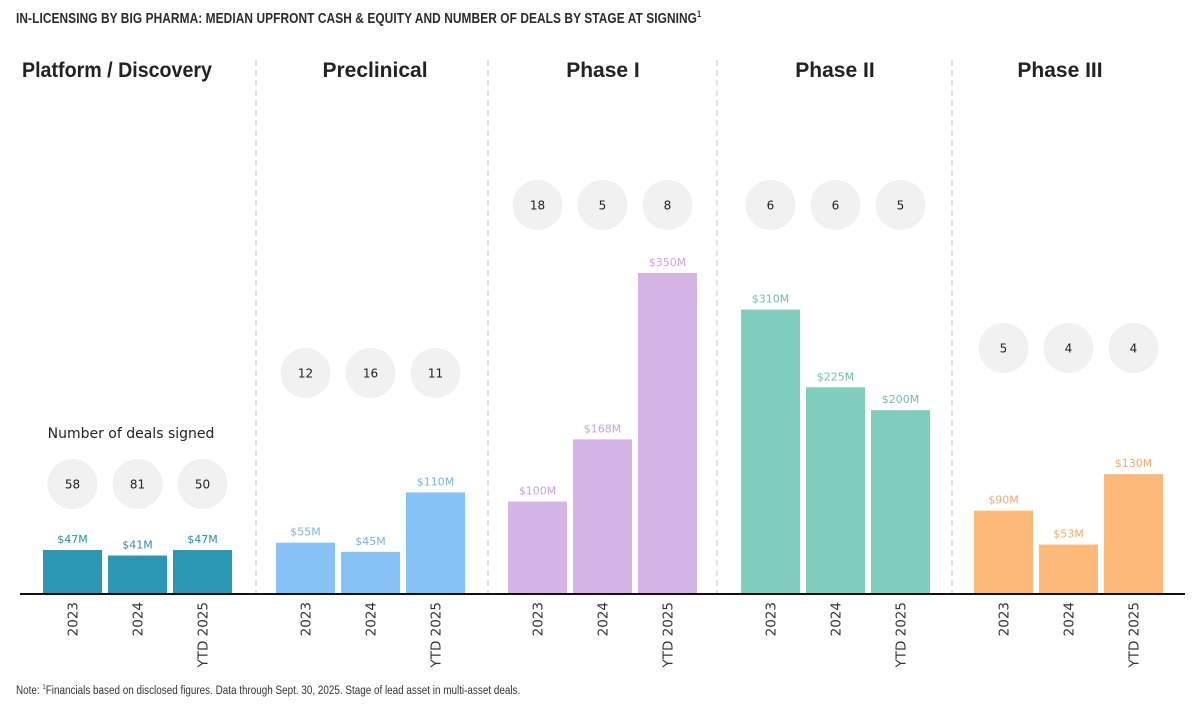 Image resolution: width=1200 pixels, height=707 pixels. I want to click on bar-value-label: $350M, so click(668, 262).